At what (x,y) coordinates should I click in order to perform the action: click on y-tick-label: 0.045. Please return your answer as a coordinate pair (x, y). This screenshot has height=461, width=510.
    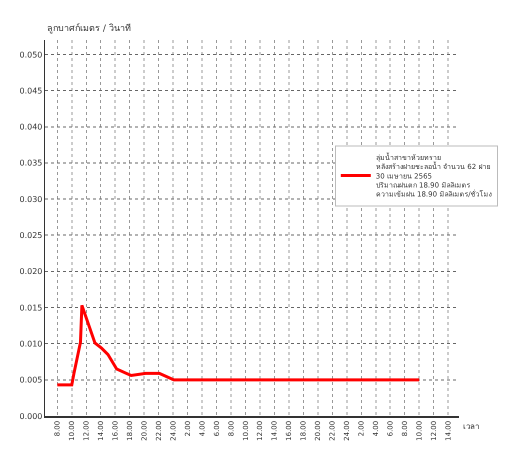
    Looking at the image, I should click on (30, 91).